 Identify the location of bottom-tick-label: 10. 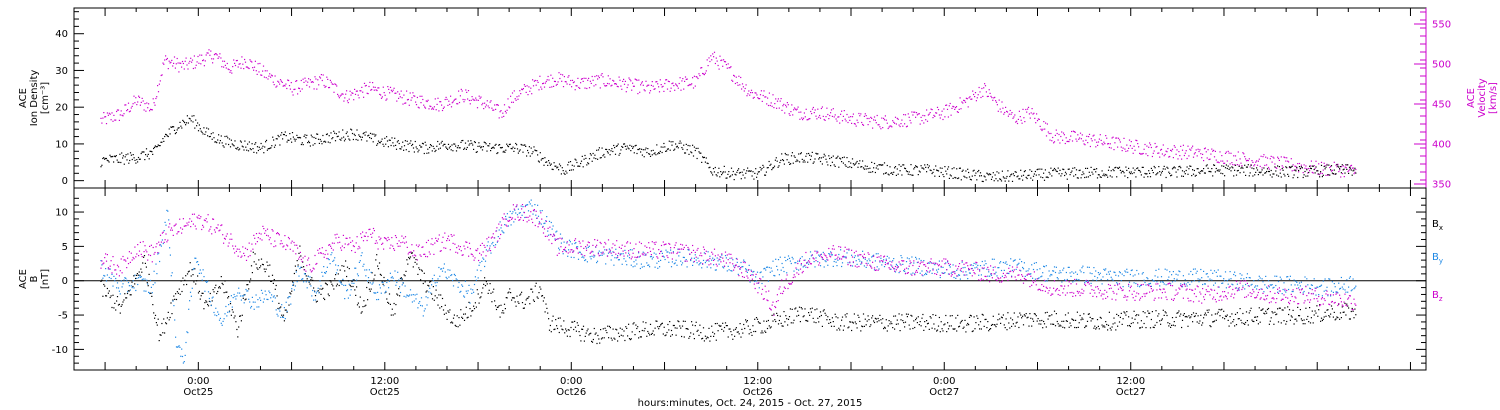
(61, 213).